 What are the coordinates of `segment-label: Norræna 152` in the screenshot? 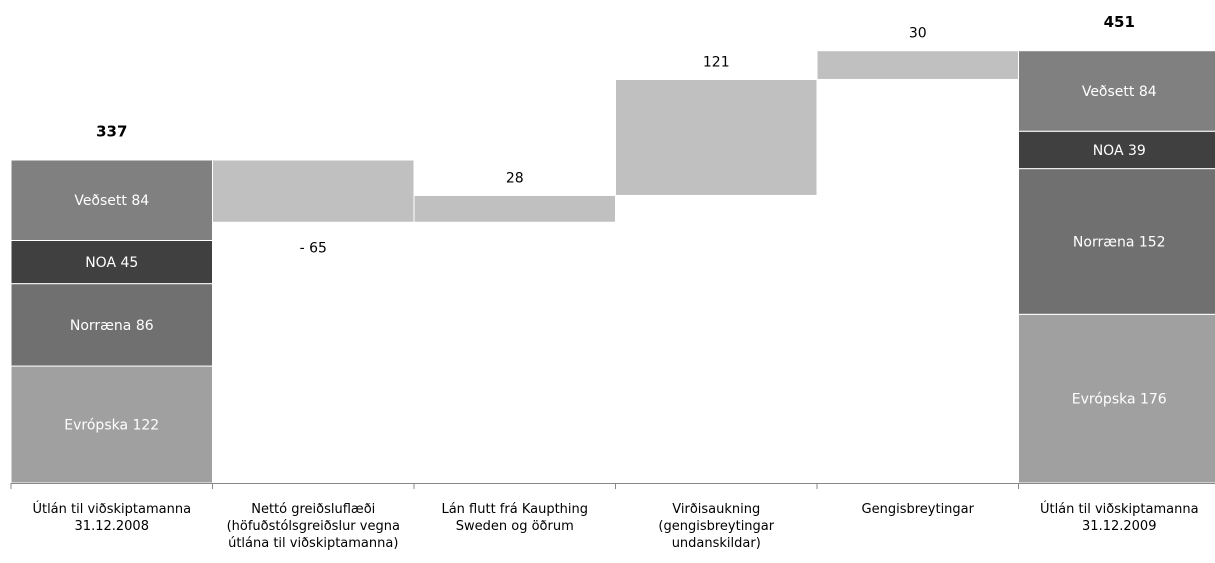 It's located at (1119, 242).